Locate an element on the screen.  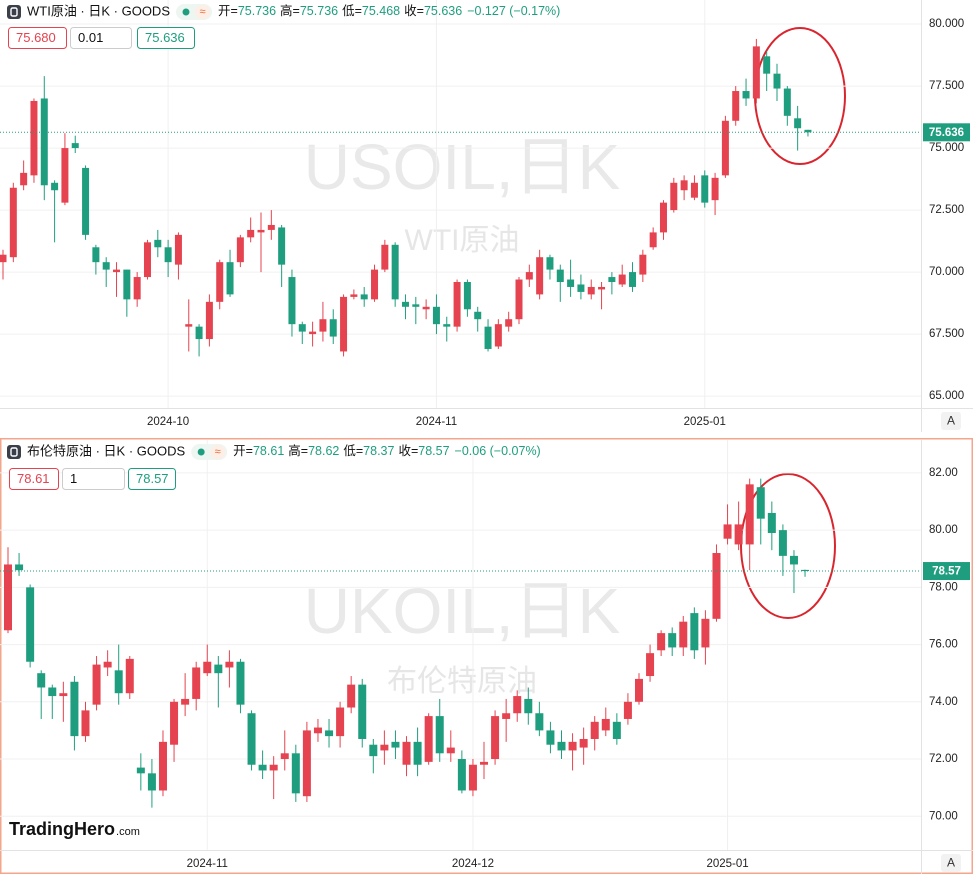
x-tick-label: 2024-12 is located at coordinates (473, 864).